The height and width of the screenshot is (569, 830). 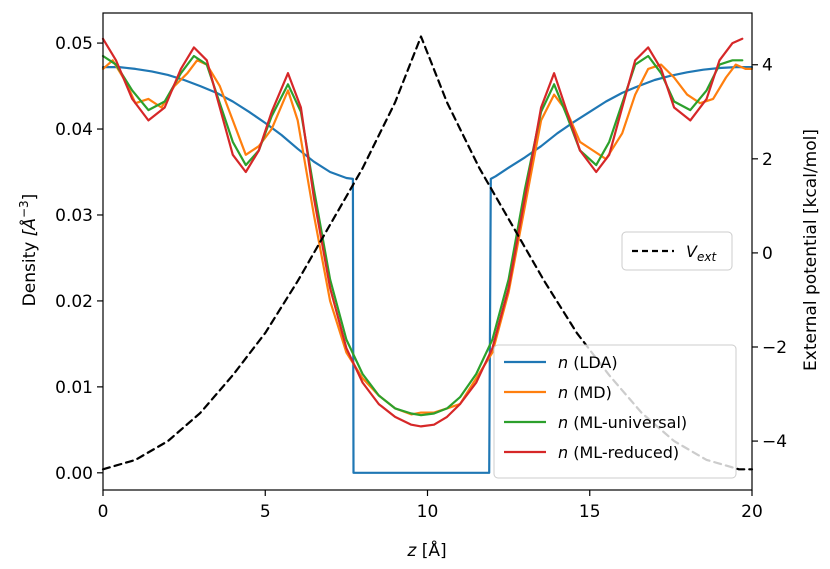 I want to click on x-tick-label: 10, so click(x=428, y=512).